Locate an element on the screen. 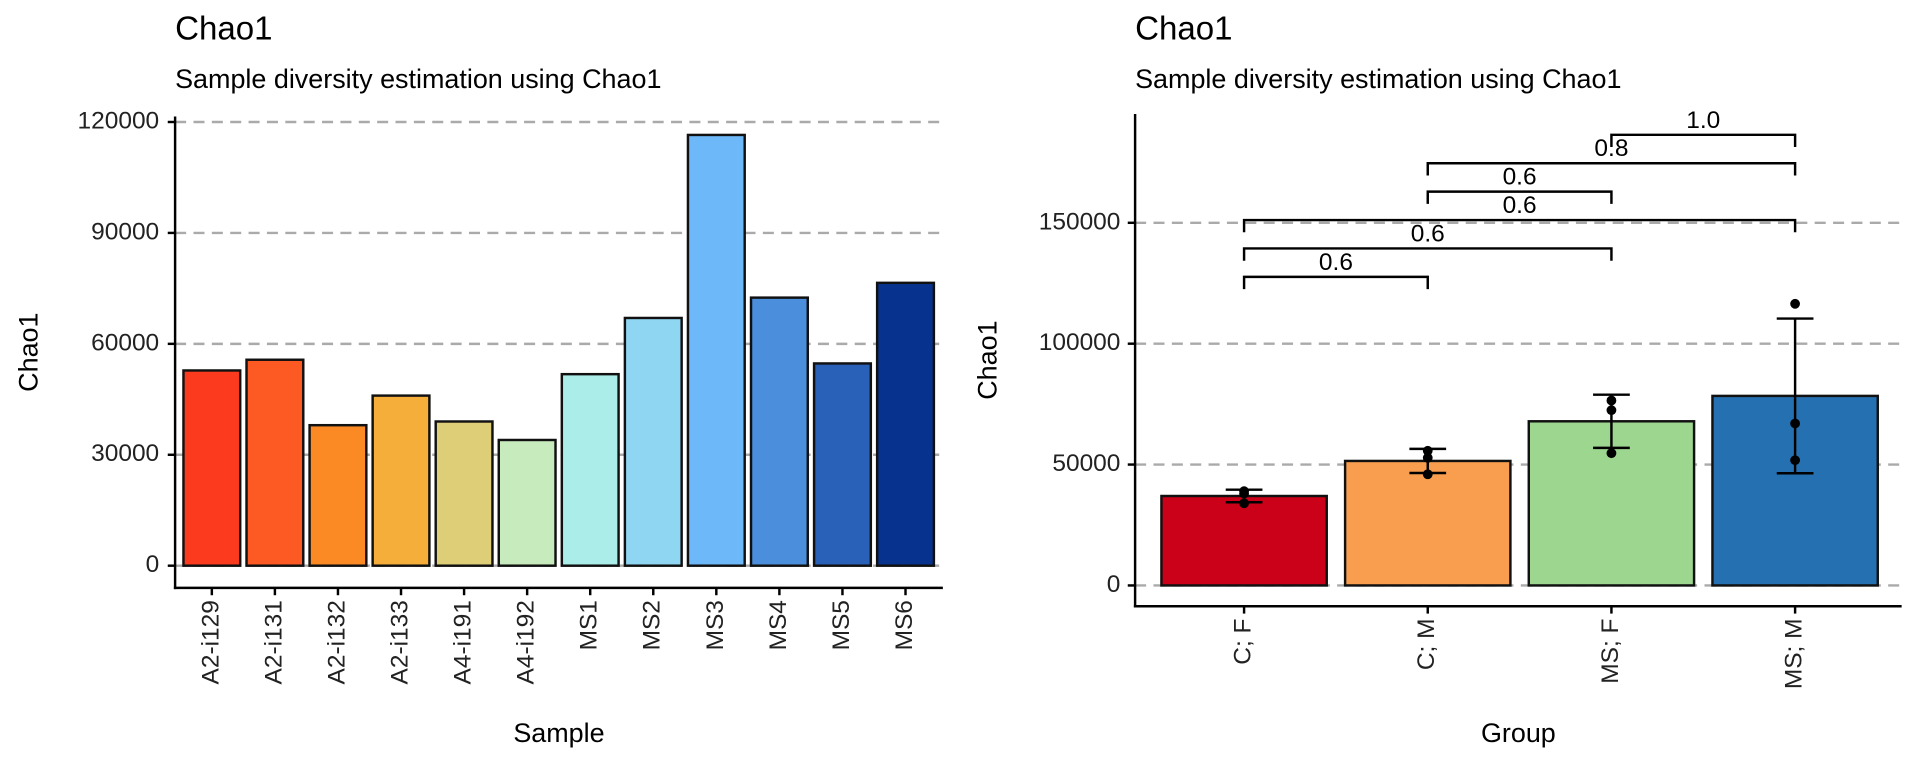  x-tick-label: MS3 is located at coordinates (715, 625).